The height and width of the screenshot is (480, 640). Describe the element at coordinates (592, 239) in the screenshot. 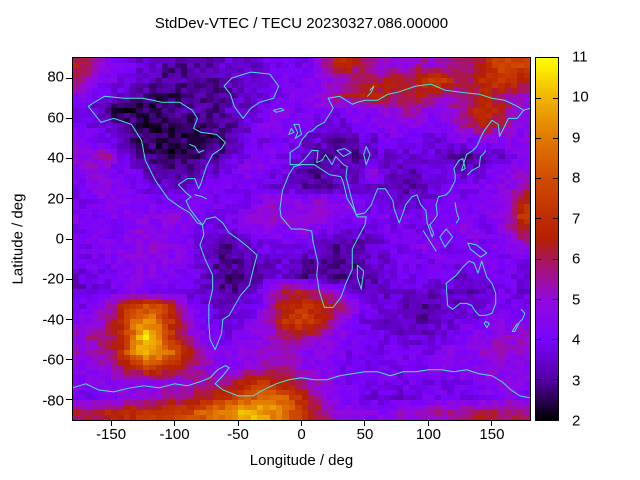

I see `colorbar-tick-labels: 2 3 4 5 6 7 8 9 10 11` at that location.